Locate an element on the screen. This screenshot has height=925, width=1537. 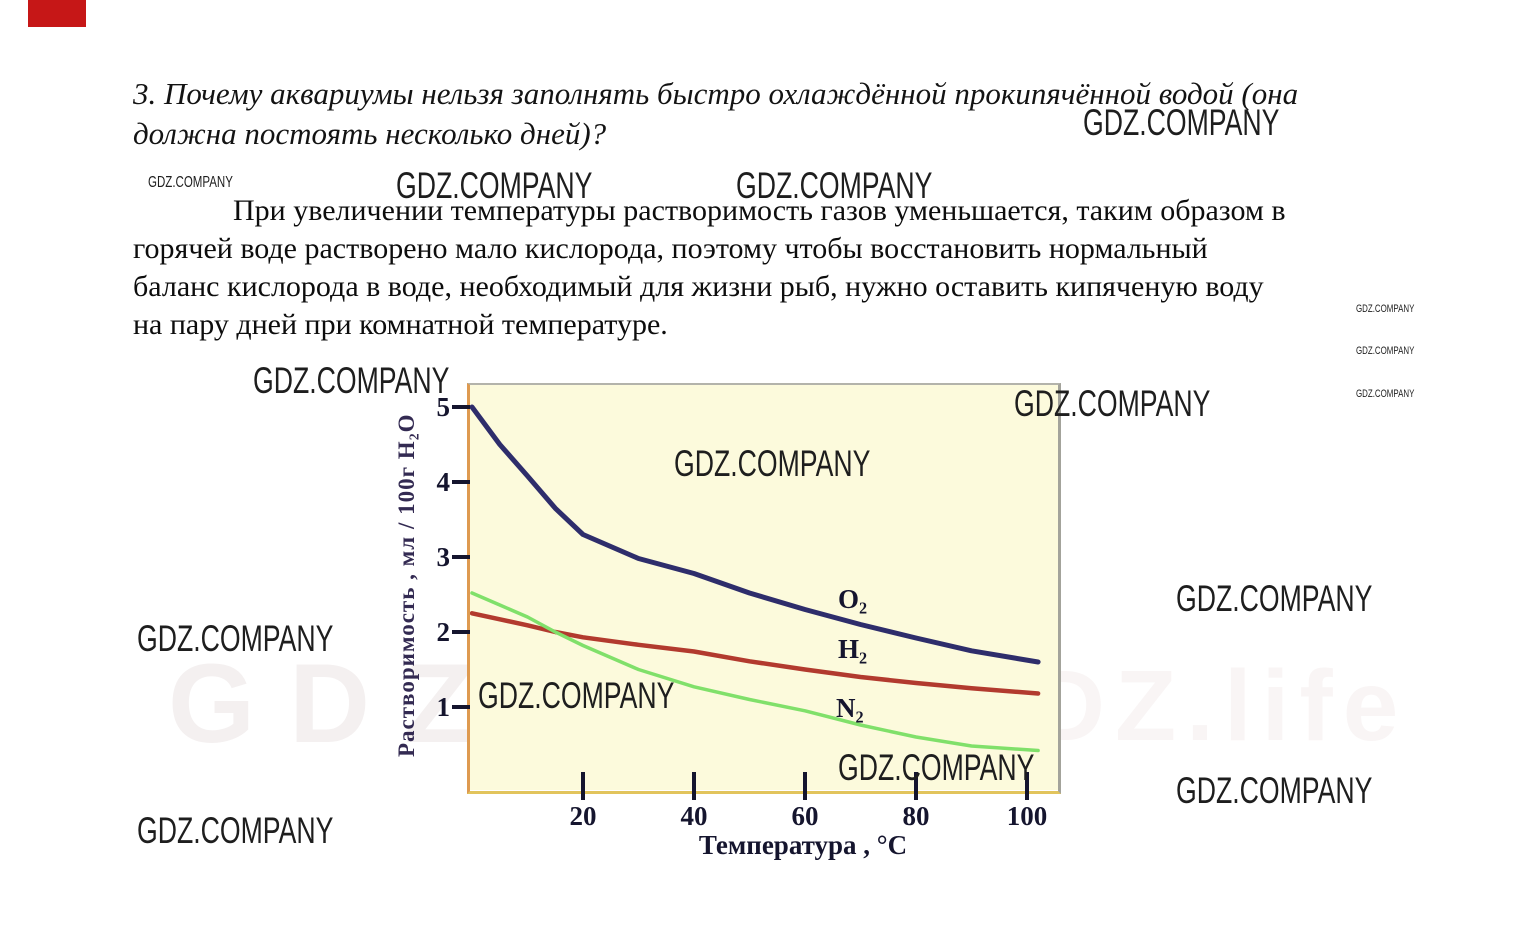
curve-label-o2: O₂ is located at coordinates (853, 599).